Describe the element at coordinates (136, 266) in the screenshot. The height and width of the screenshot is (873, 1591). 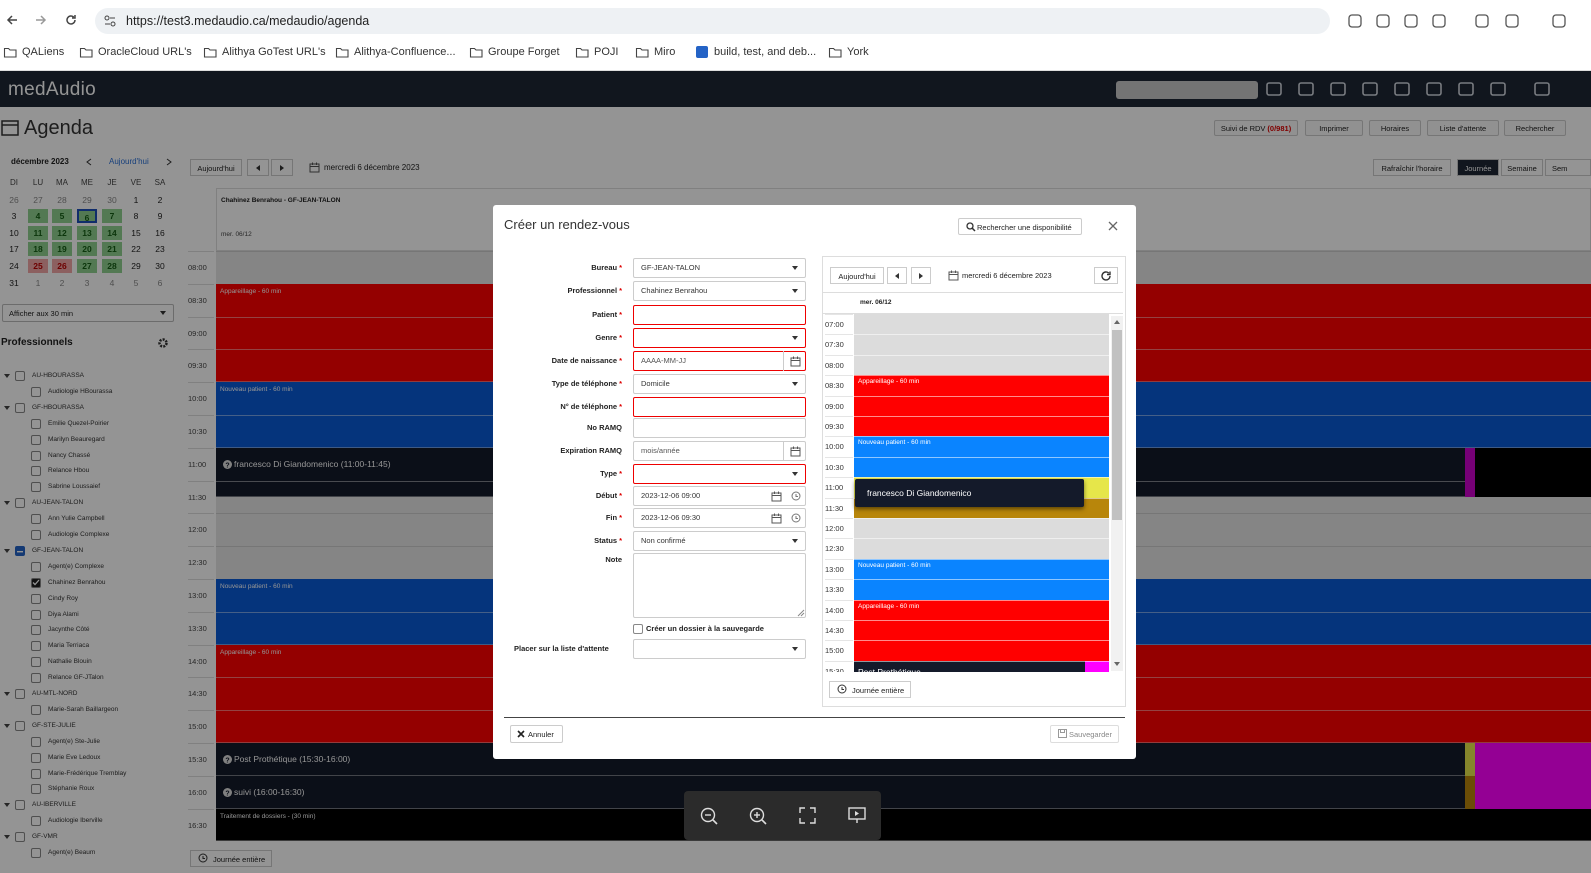
I see `calendar-day: 29` at that location.